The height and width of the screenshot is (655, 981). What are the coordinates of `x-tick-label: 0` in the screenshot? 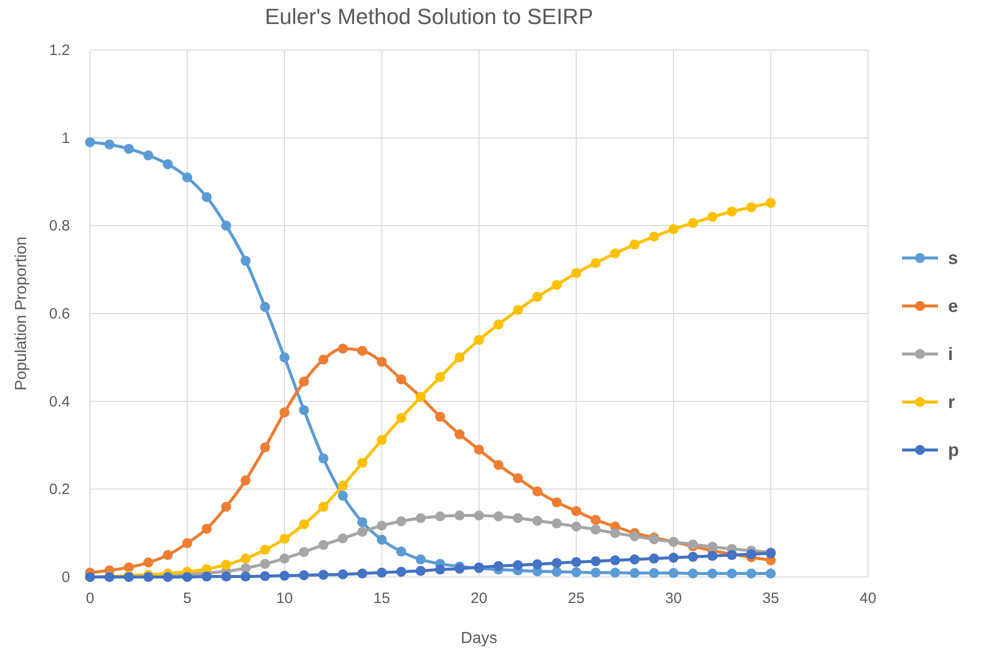 It's located at (90, 598).